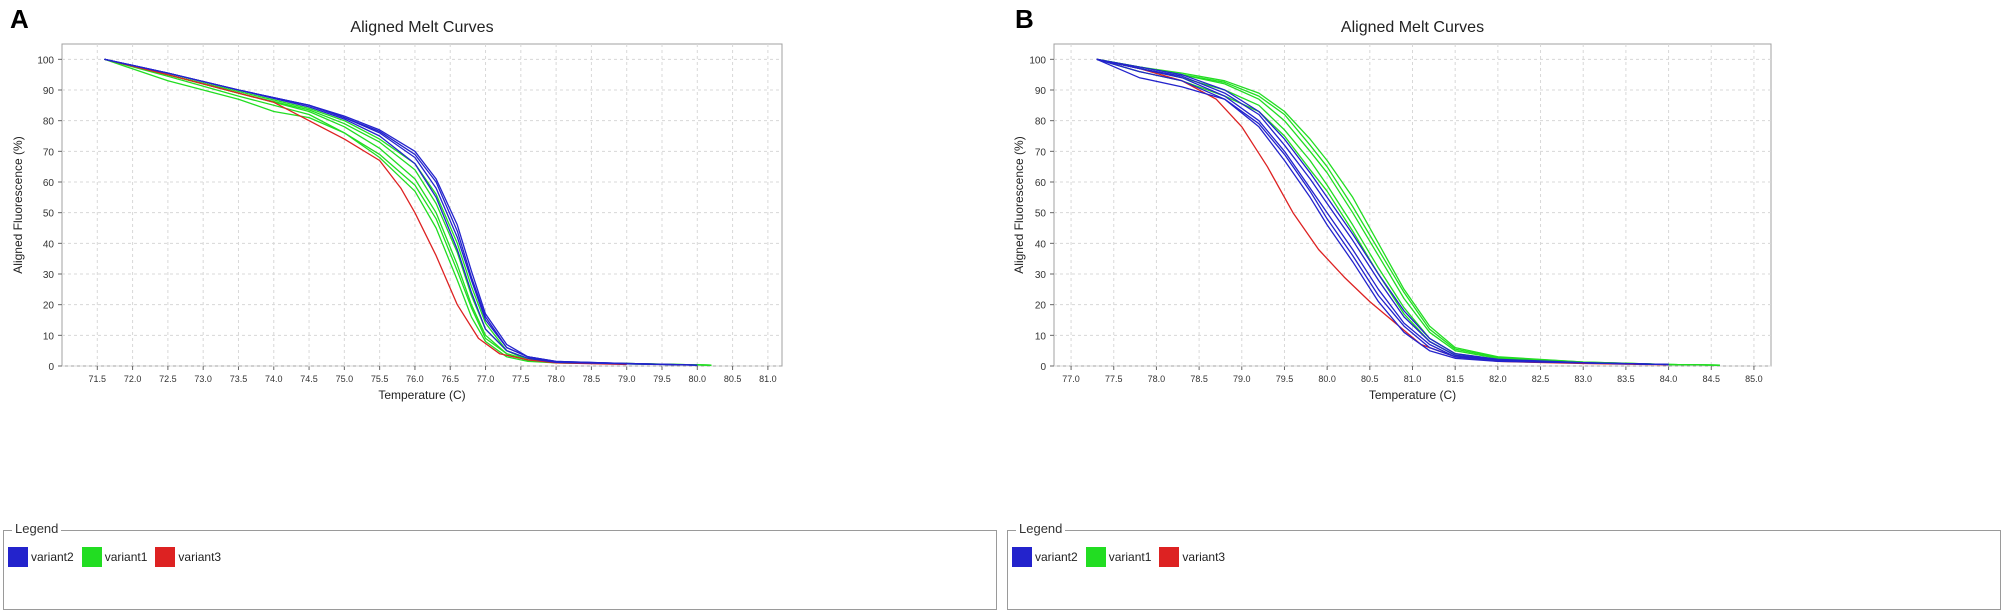 This screenshot has height=614, width=2002. I want to click on y-tick-label: 40, so click(1041, 244).